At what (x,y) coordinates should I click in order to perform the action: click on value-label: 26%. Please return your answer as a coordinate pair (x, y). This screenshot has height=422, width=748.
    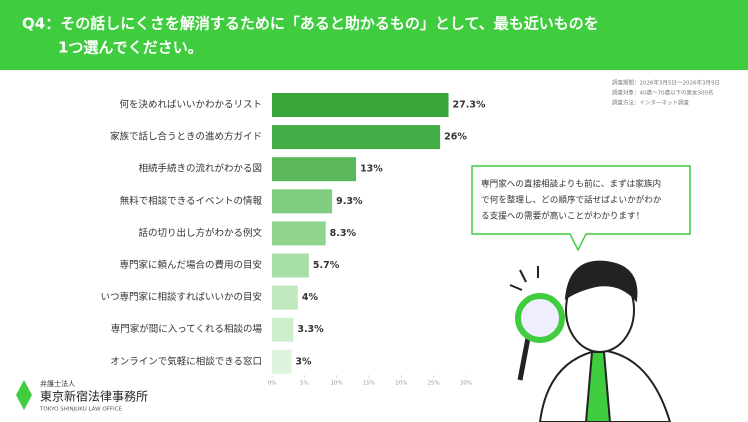
    Looking at the image, I should click on (455, 137).